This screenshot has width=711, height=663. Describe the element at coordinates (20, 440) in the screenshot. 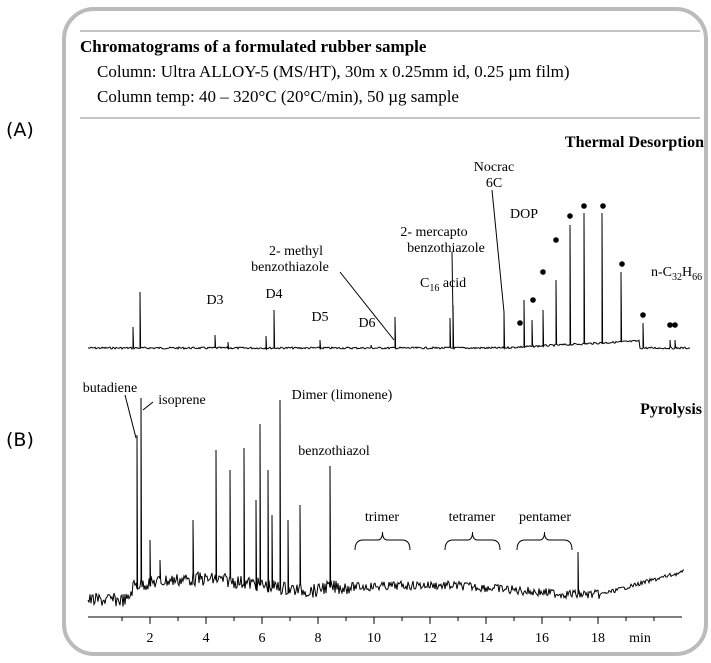

I see `panel-label: (B)` at that location.